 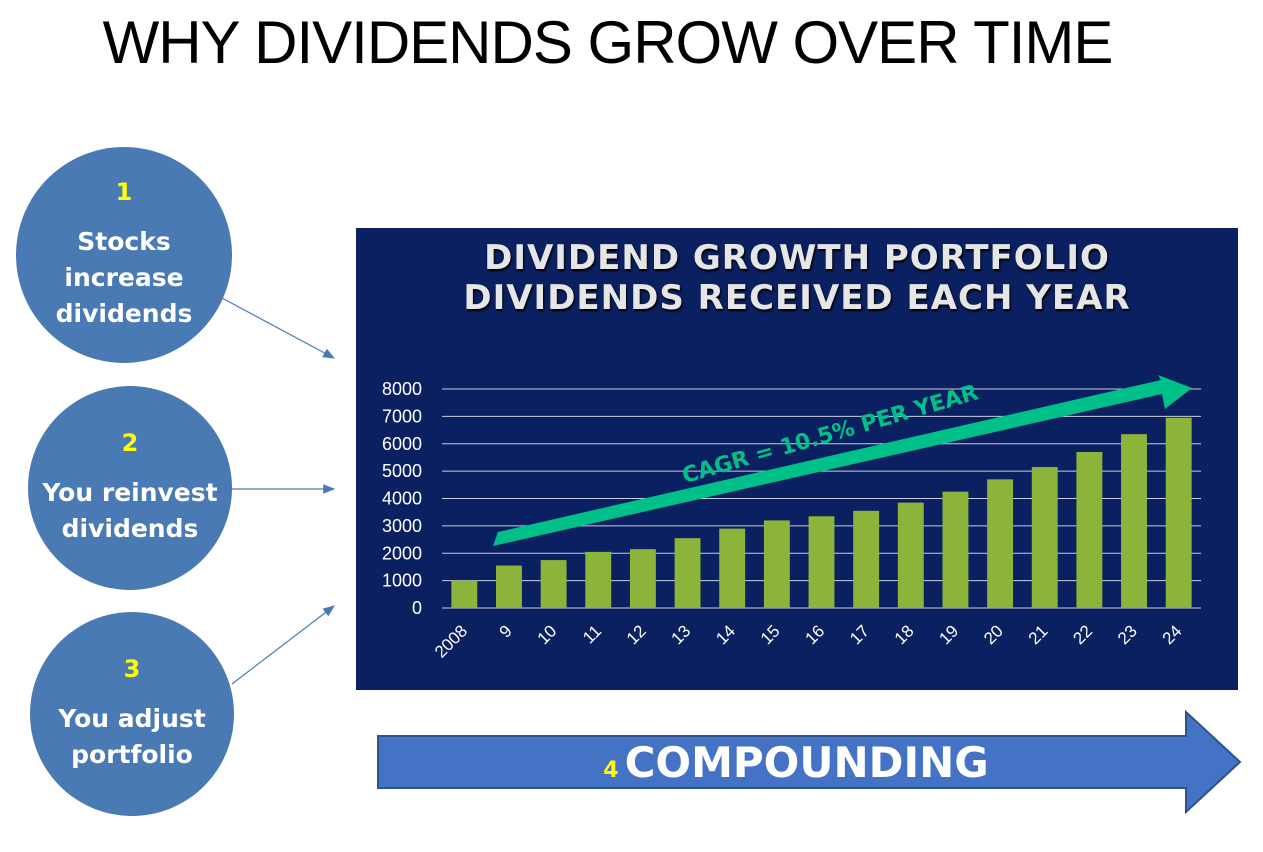 What do you see at coordinates (608, 42) in the screenshot?
I see `page-title: WHY DIVIDENDS GROW OVER TIME` at bounding box center [608, 42].